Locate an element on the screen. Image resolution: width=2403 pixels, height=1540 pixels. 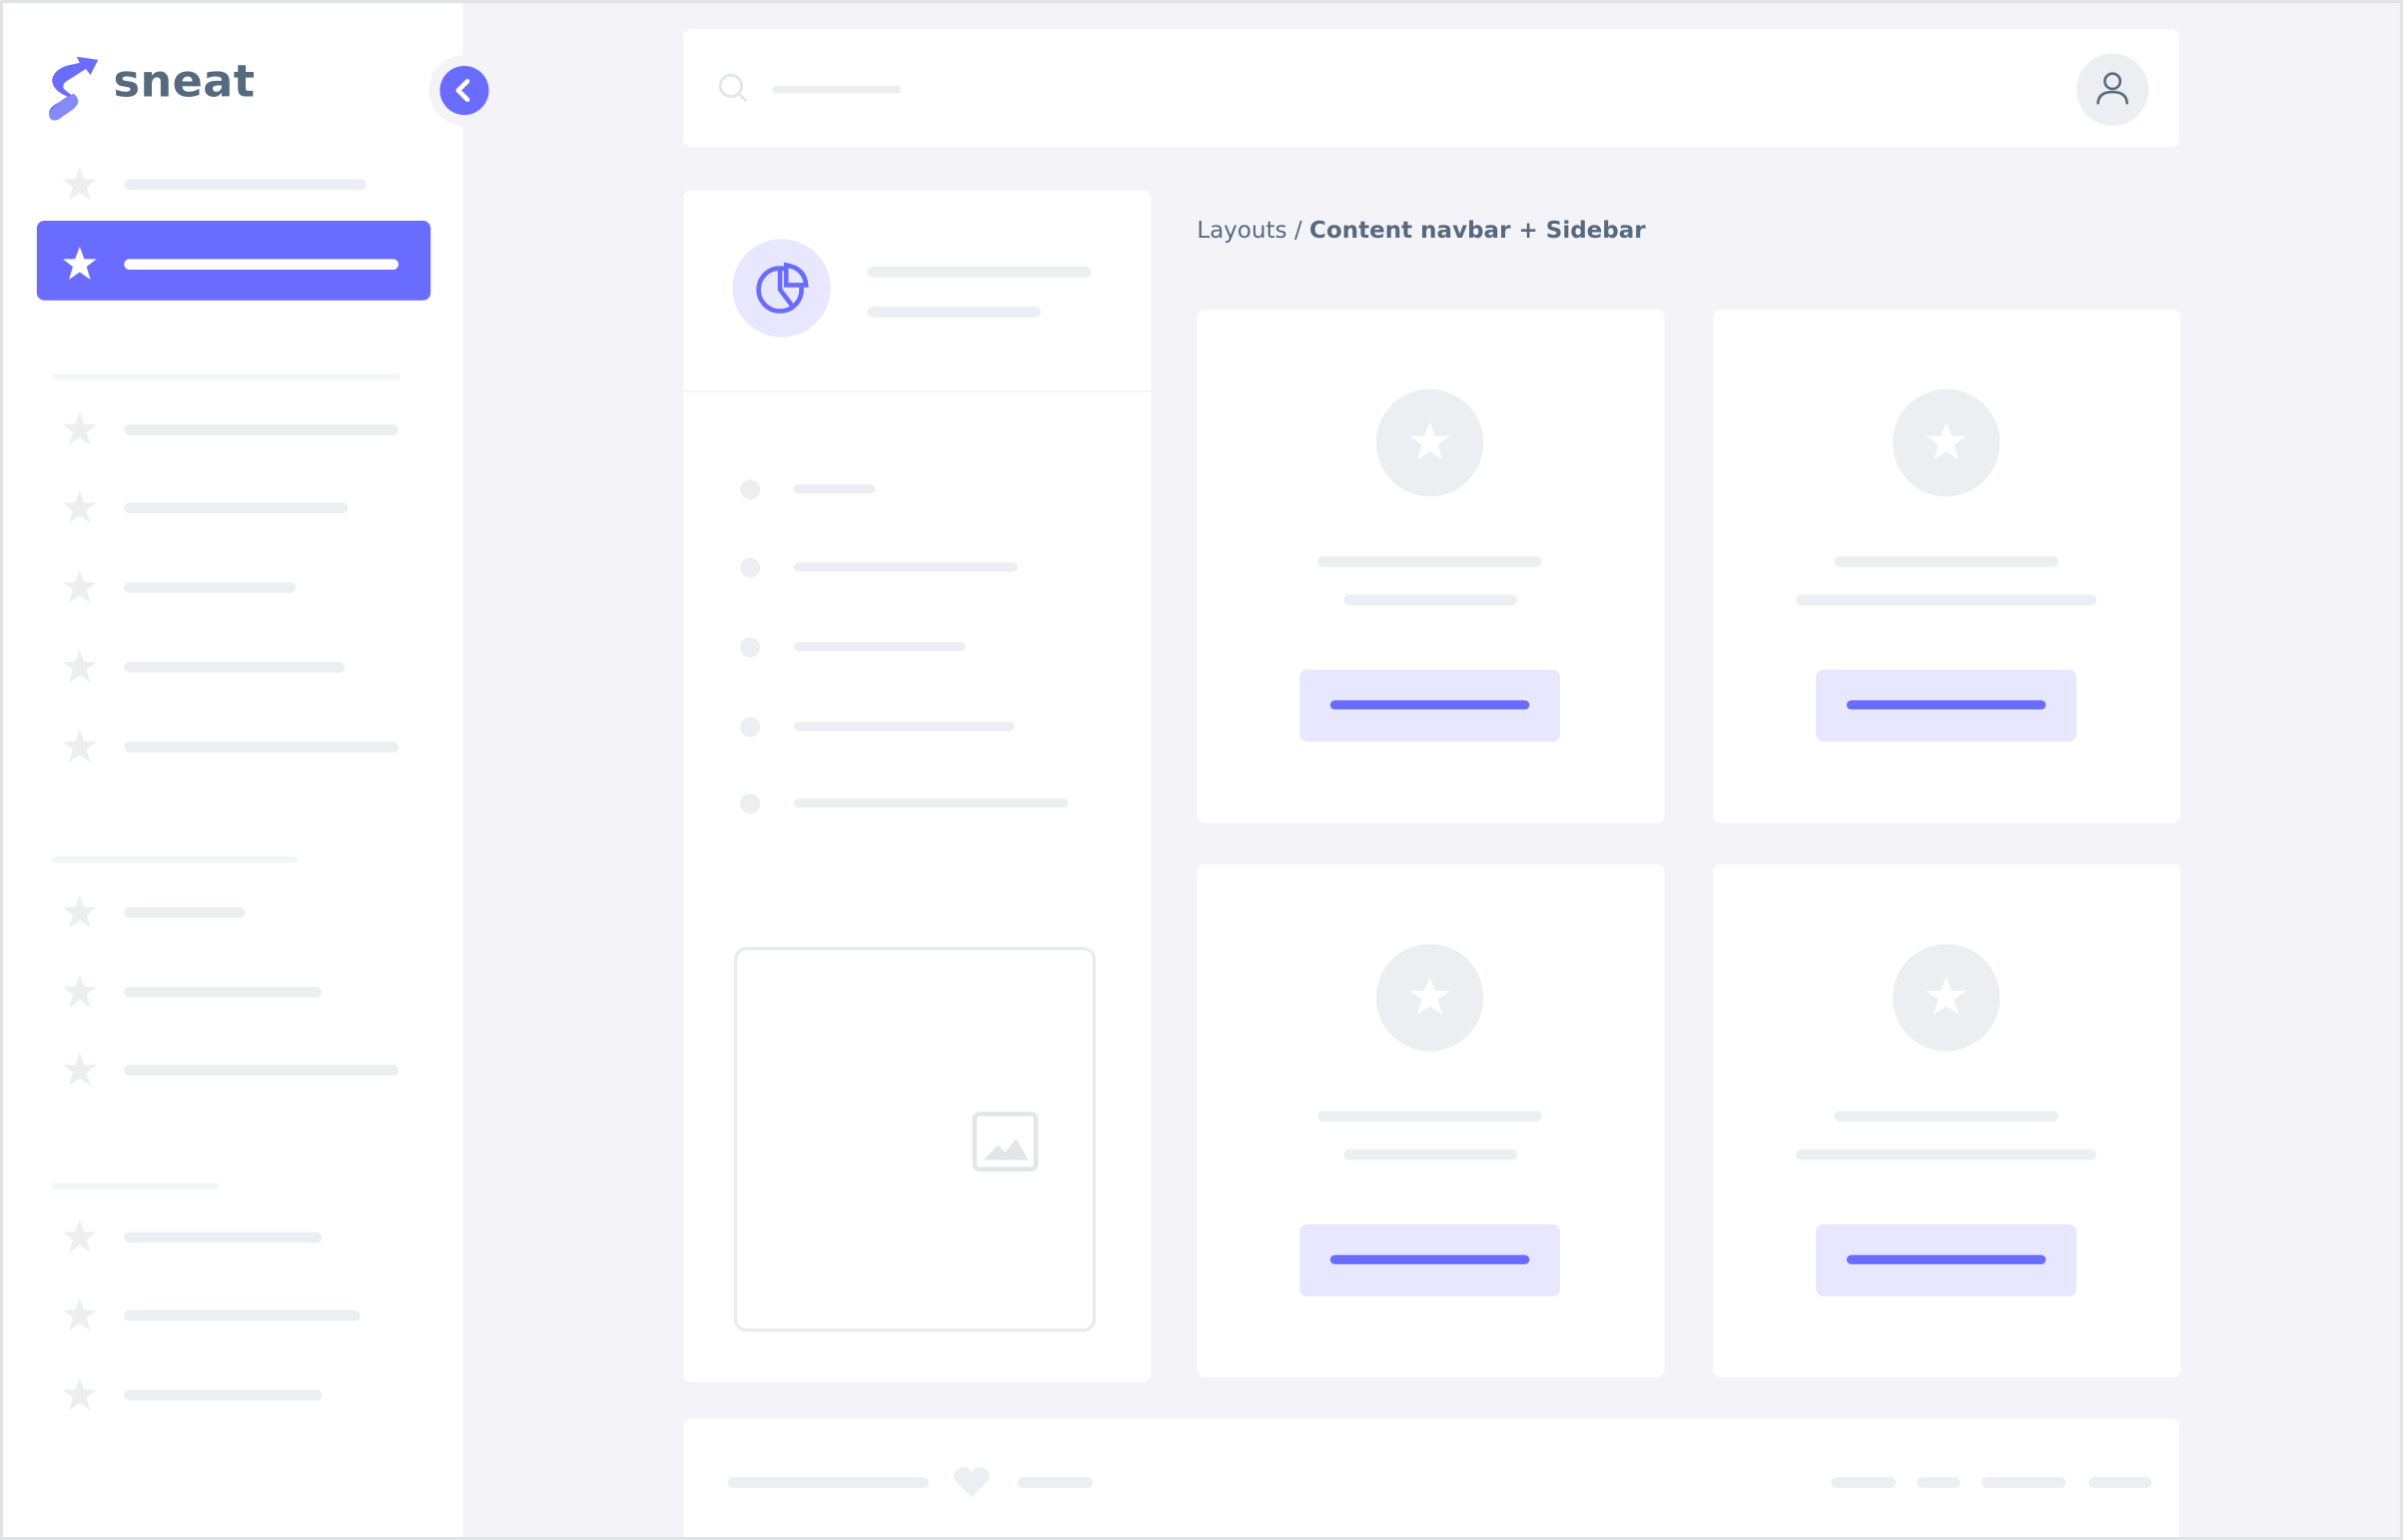
image-icon is located at coordinates (1006, 1142).